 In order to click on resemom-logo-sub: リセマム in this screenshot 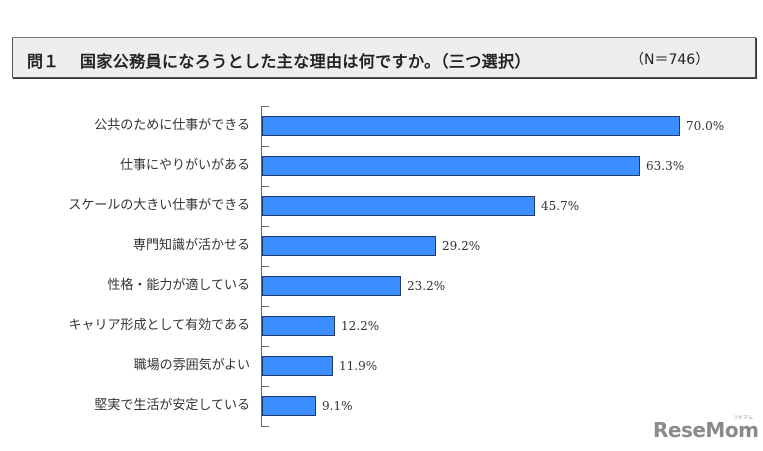, I will do `click(743, 418)`.